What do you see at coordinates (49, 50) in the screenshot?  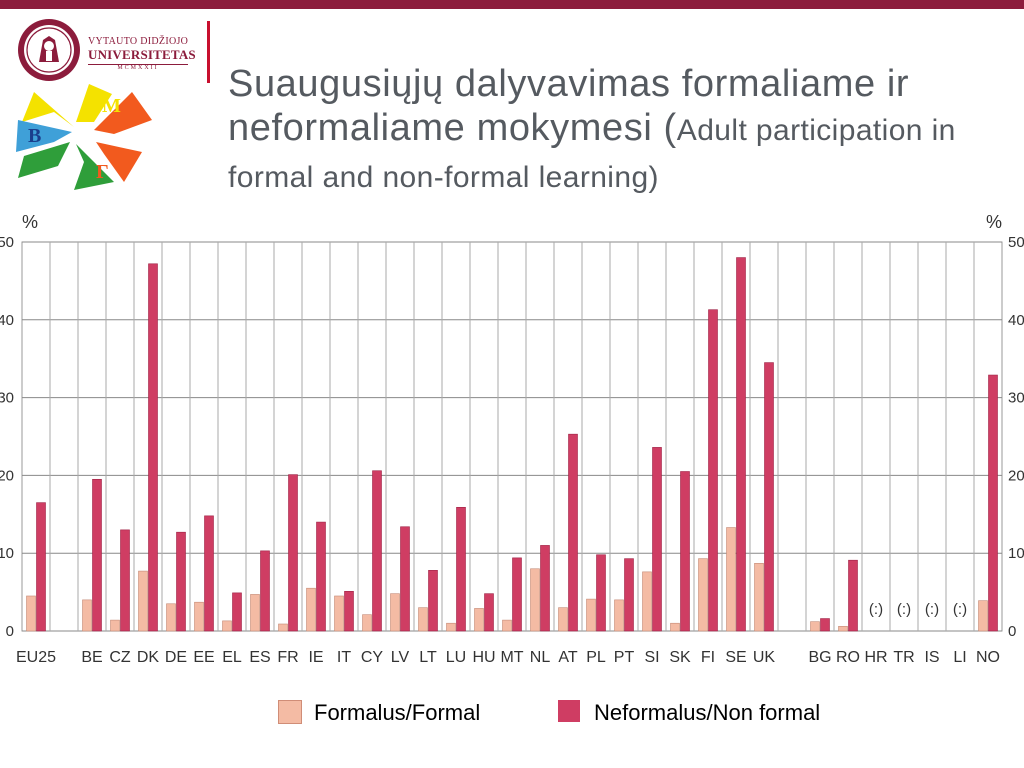 I see `university-seal-logo` at bounding box center [49, 50].